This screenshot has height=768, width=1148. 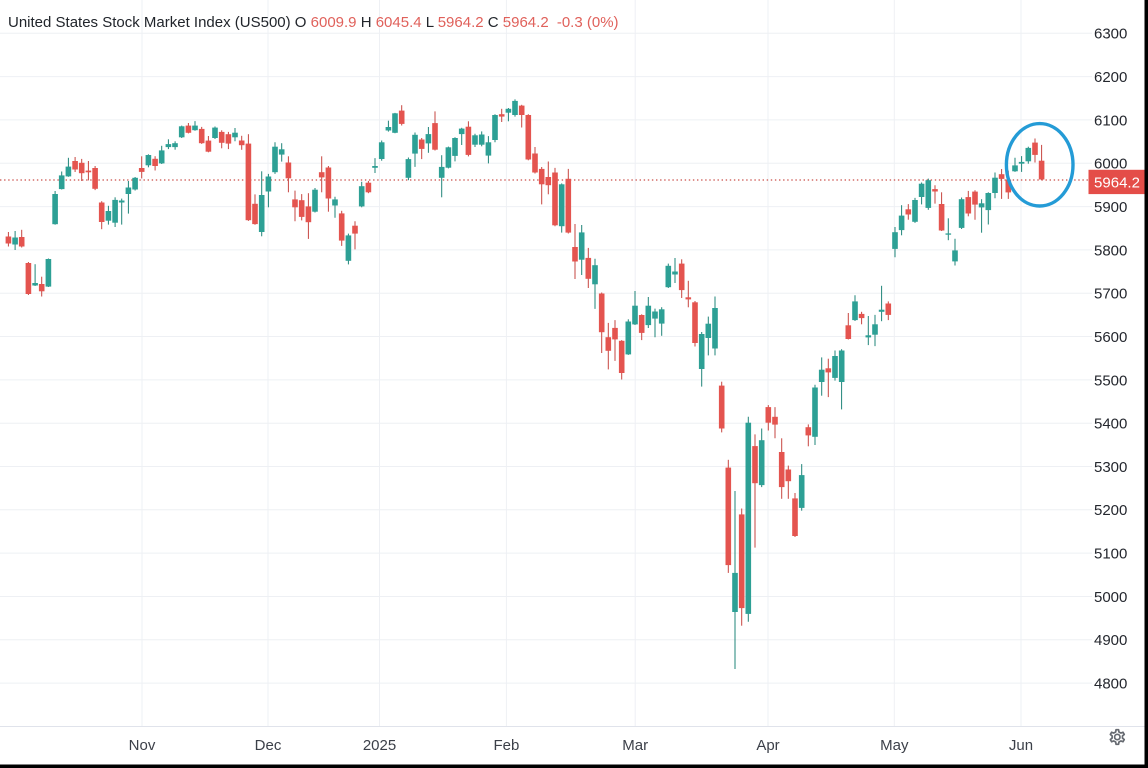 I want to click on svg-text: Dec, so click(x=268, y=745).